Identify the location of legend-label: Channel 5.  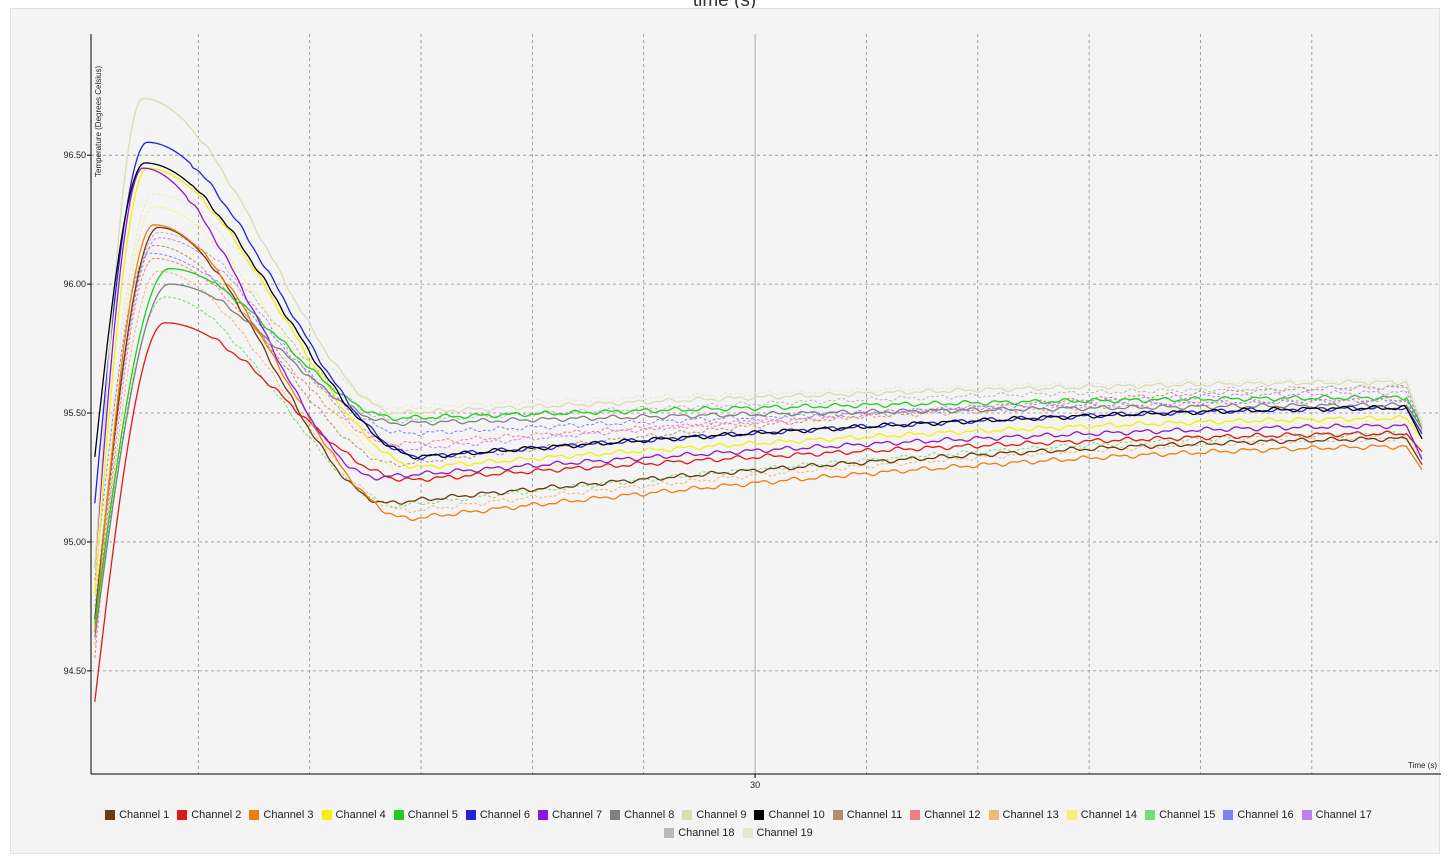
(432, 815).